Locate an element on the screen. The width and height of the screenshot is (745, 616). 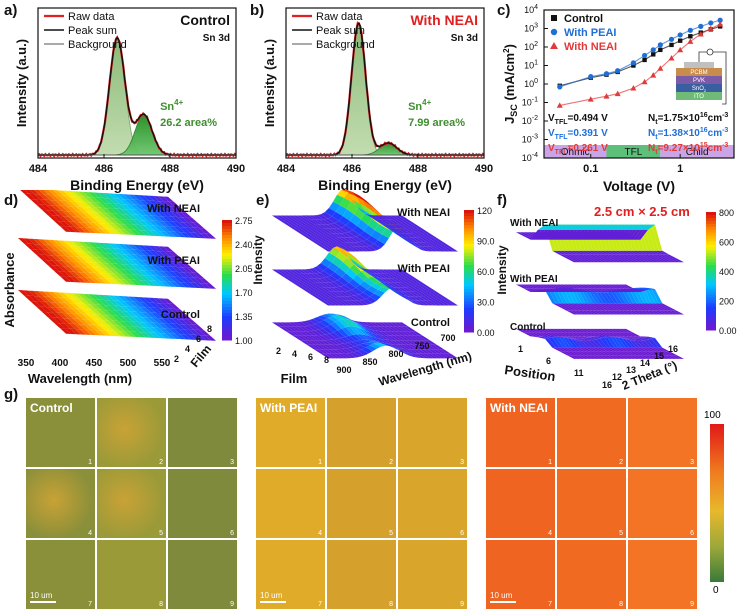
y-tick-label: 100 is located at coordinates (531, 83).